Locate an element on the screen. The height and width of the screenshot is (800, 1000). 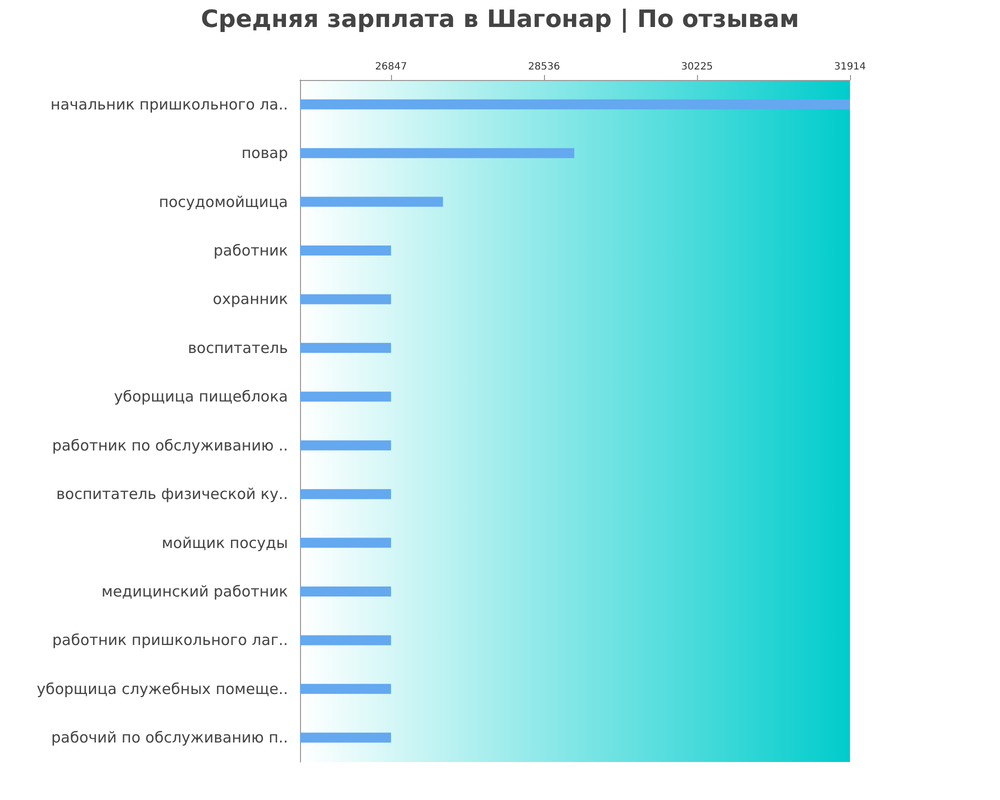
y-tick-label: работник пришкольного лаг.. is located at coordinates (170, 640).